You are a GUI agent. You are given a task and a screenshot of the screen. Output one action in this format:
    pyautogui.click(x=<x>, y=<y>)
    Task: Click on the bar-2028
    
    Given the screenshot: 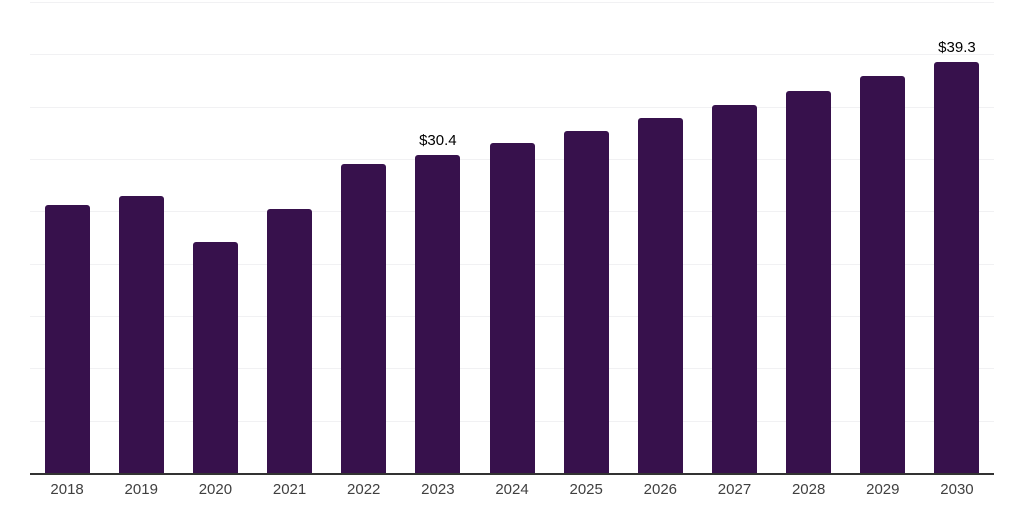 What is the action you would take?
    pyautogui.click(x=809, y=281)
    